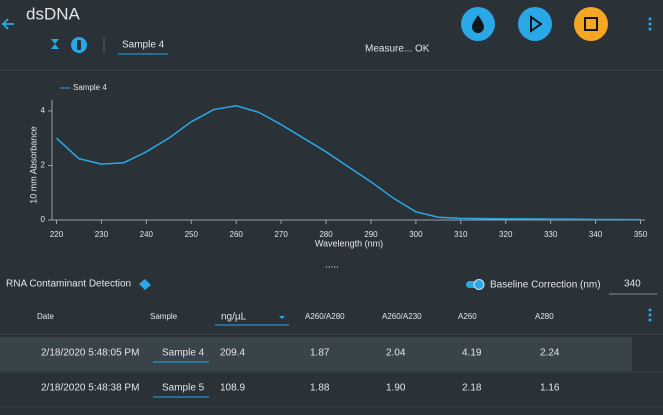 The image size is (663, 415). I want to click on row-highlight, so click(316, 354).